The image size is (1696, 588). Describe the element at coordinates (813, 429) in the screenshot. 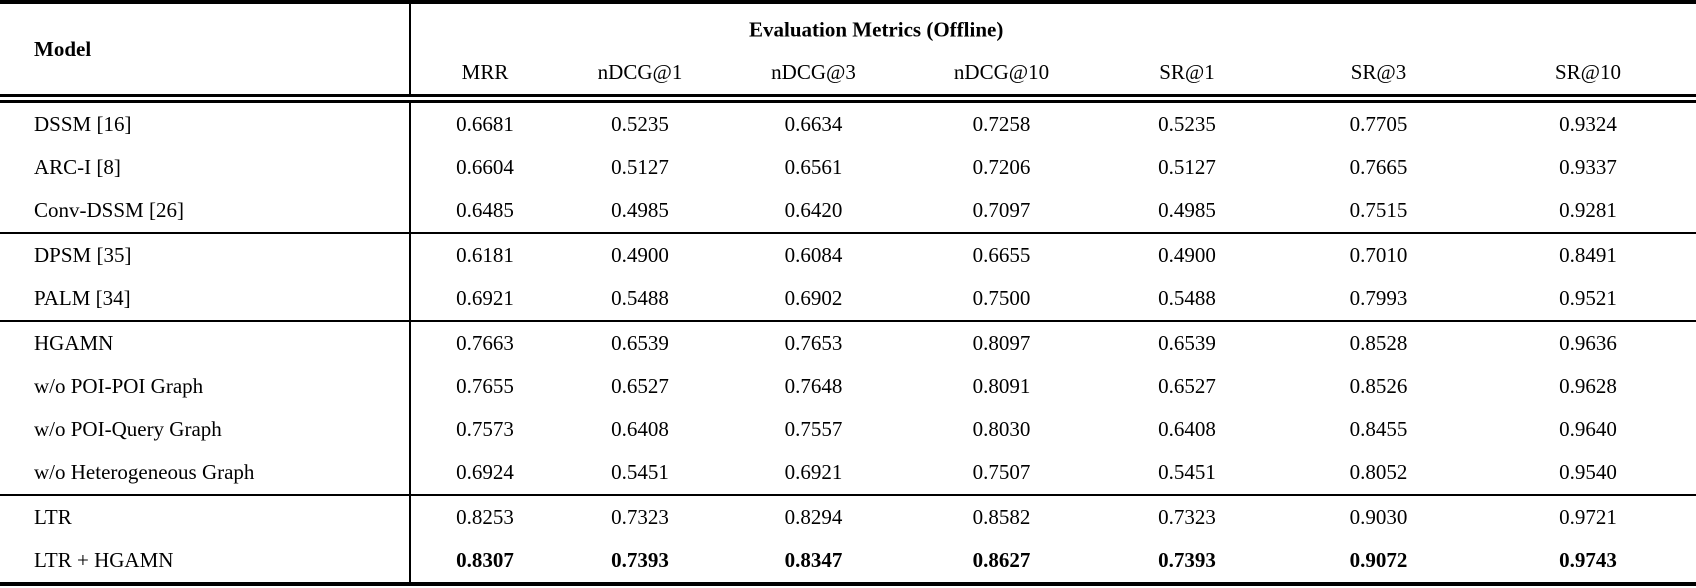

I see `metric-value-cell: 0.7557` at that location.